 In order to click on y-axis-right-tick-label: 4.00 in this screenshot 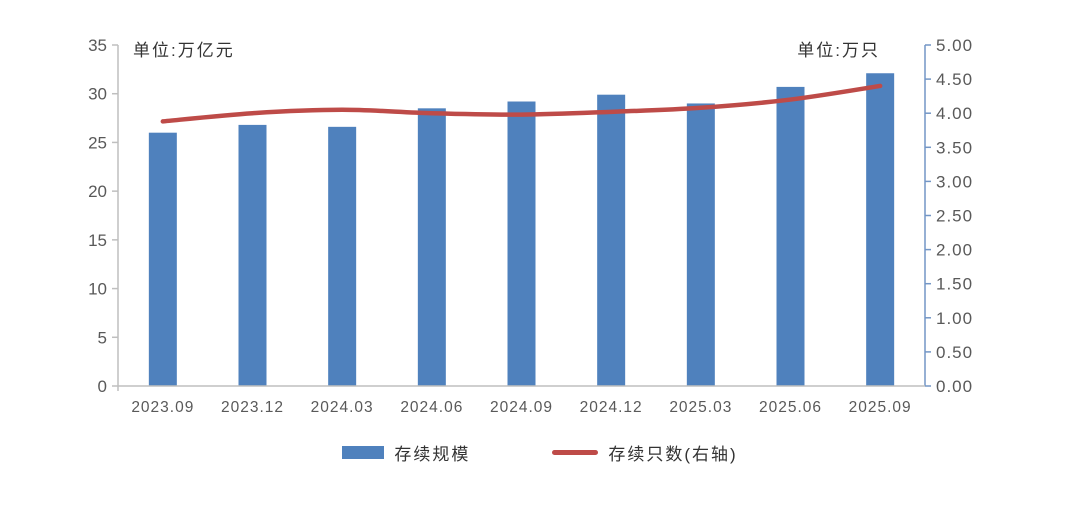, I will do `click(954, 113)`.